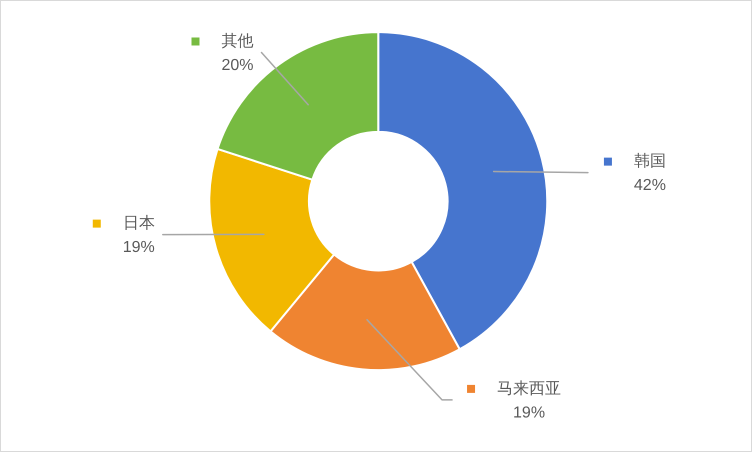  Describe the element at coordinates (138, 223) in the screenshot. I see `legend-label: 日本` at that location.